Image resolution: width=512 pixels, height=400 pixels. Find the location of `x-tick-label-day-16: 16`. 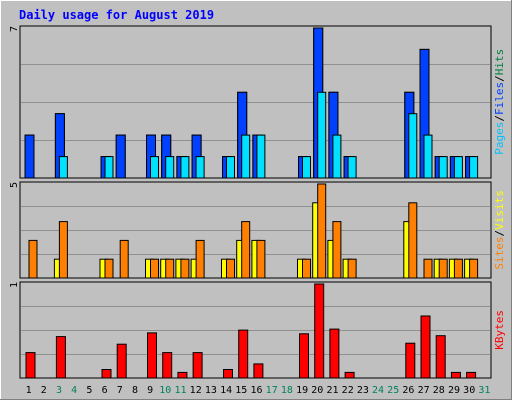

x-tick-label-day-16: 16 is located at coordinates (256, 390).